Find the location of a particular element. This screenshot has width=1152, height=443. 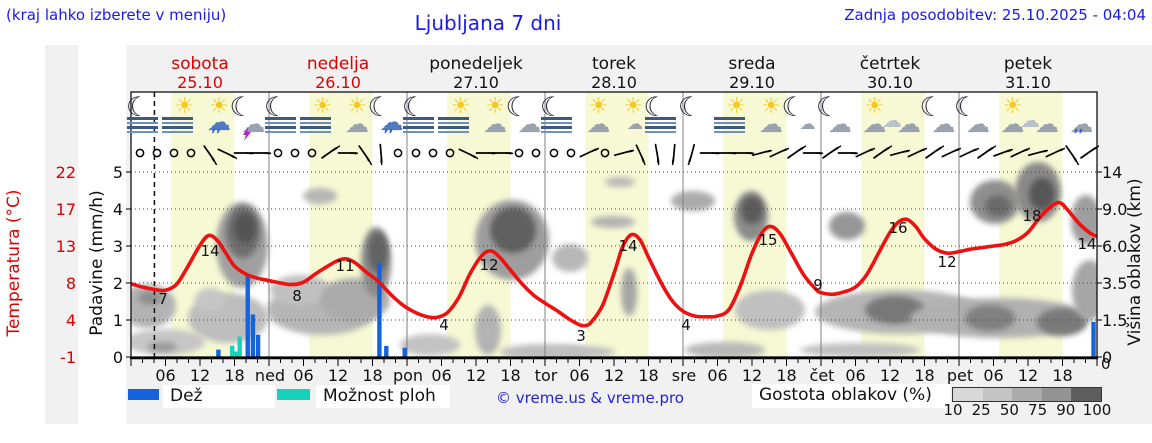

page-title: Ljubljana 7 dni is located at coordinates (488, 23).